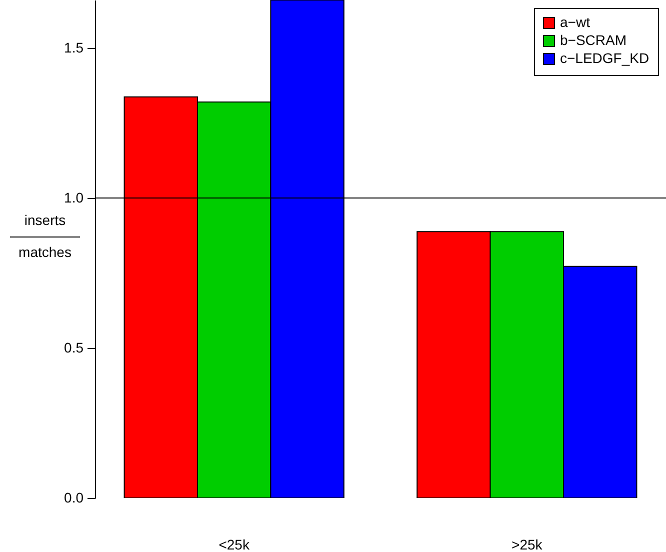 The height and width of the screenshot is (552, 666). Describe the element at coordinates (605, 58) in the screenshot. I see `legend-label: c−LEDGF_KD` at that location.